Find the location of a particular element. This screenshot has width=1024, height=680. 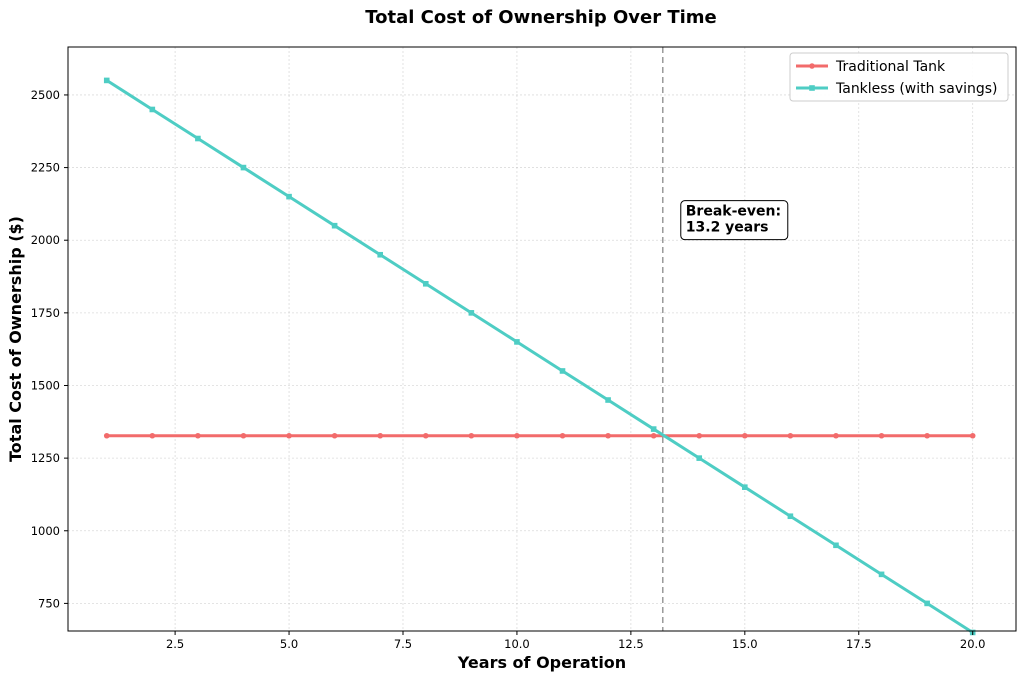

x-axis-label: Years of Operation is located at coordinates (541, 662).